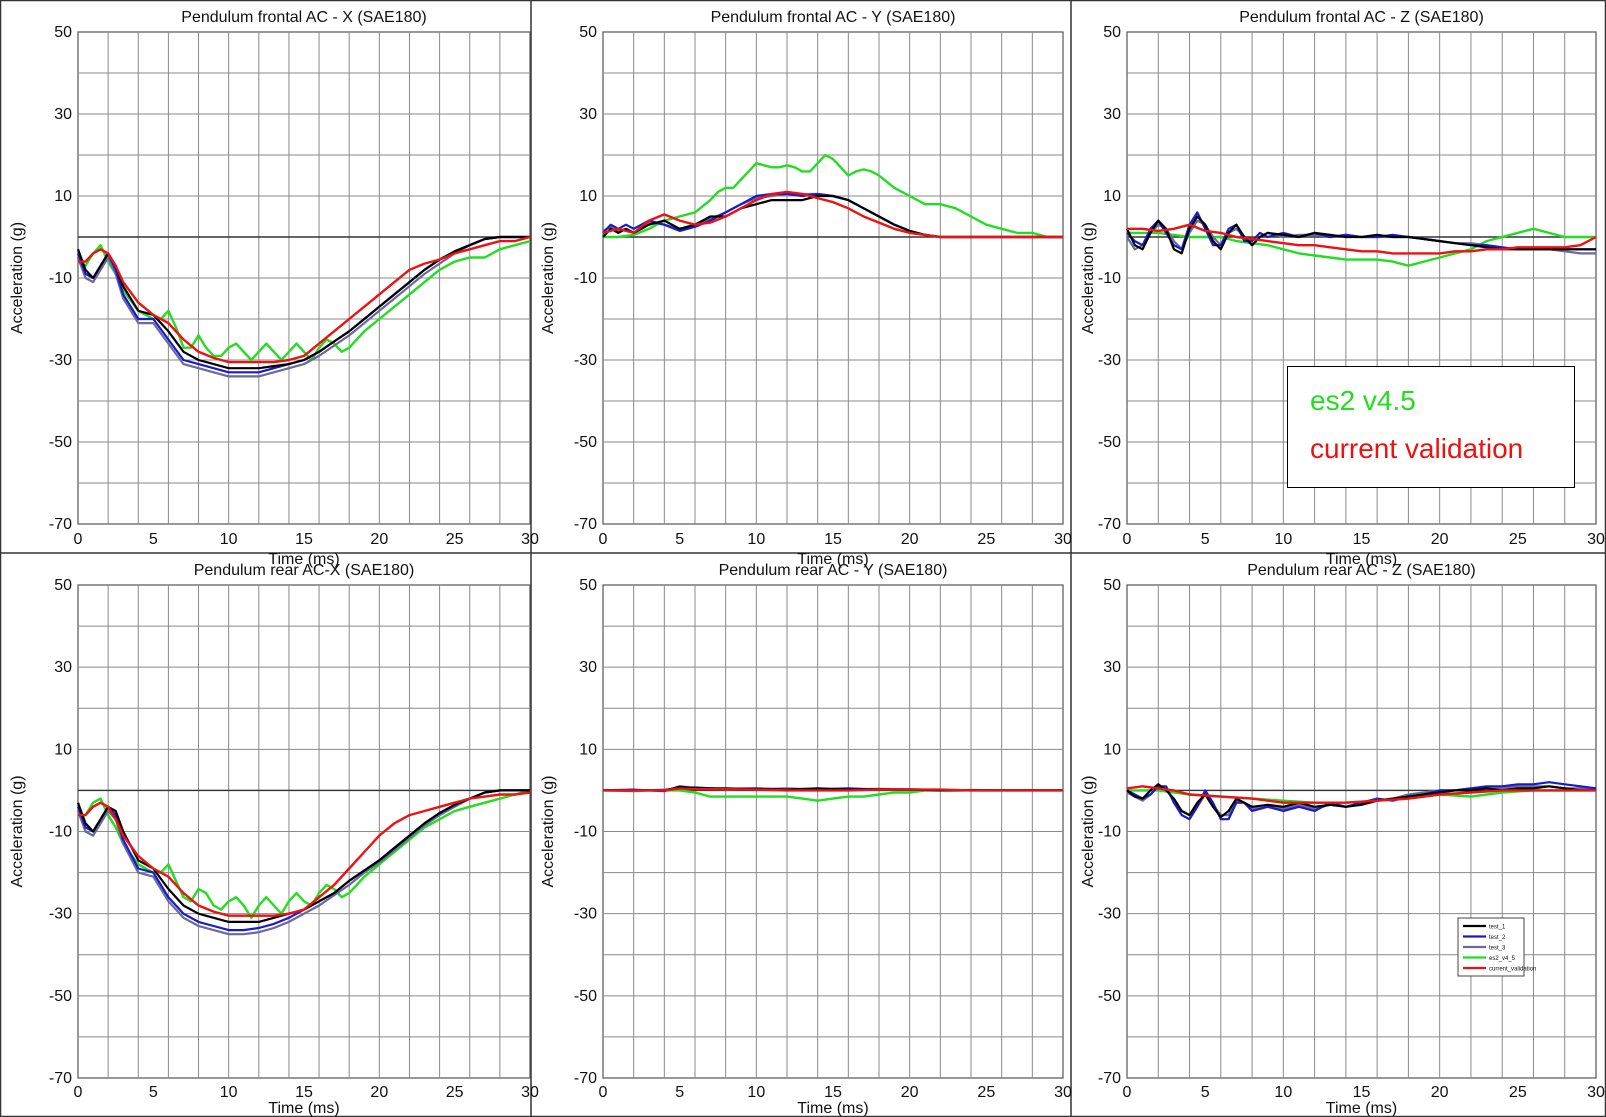 This screenshot has width=1606, height=1117. What do you see at coordinates (1497, 928) in the screenshot?
I see `mini-legend-label: test_1` at bounding box center [1497, 928].